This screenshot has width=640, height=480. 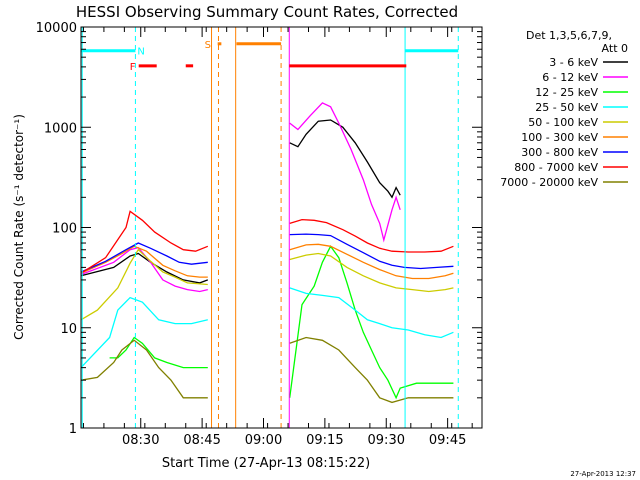 What do you see at coordinates (615, 48) in the screenshot?
I see `legend-header-line2: Att 0` at bounding box center [615, 48].